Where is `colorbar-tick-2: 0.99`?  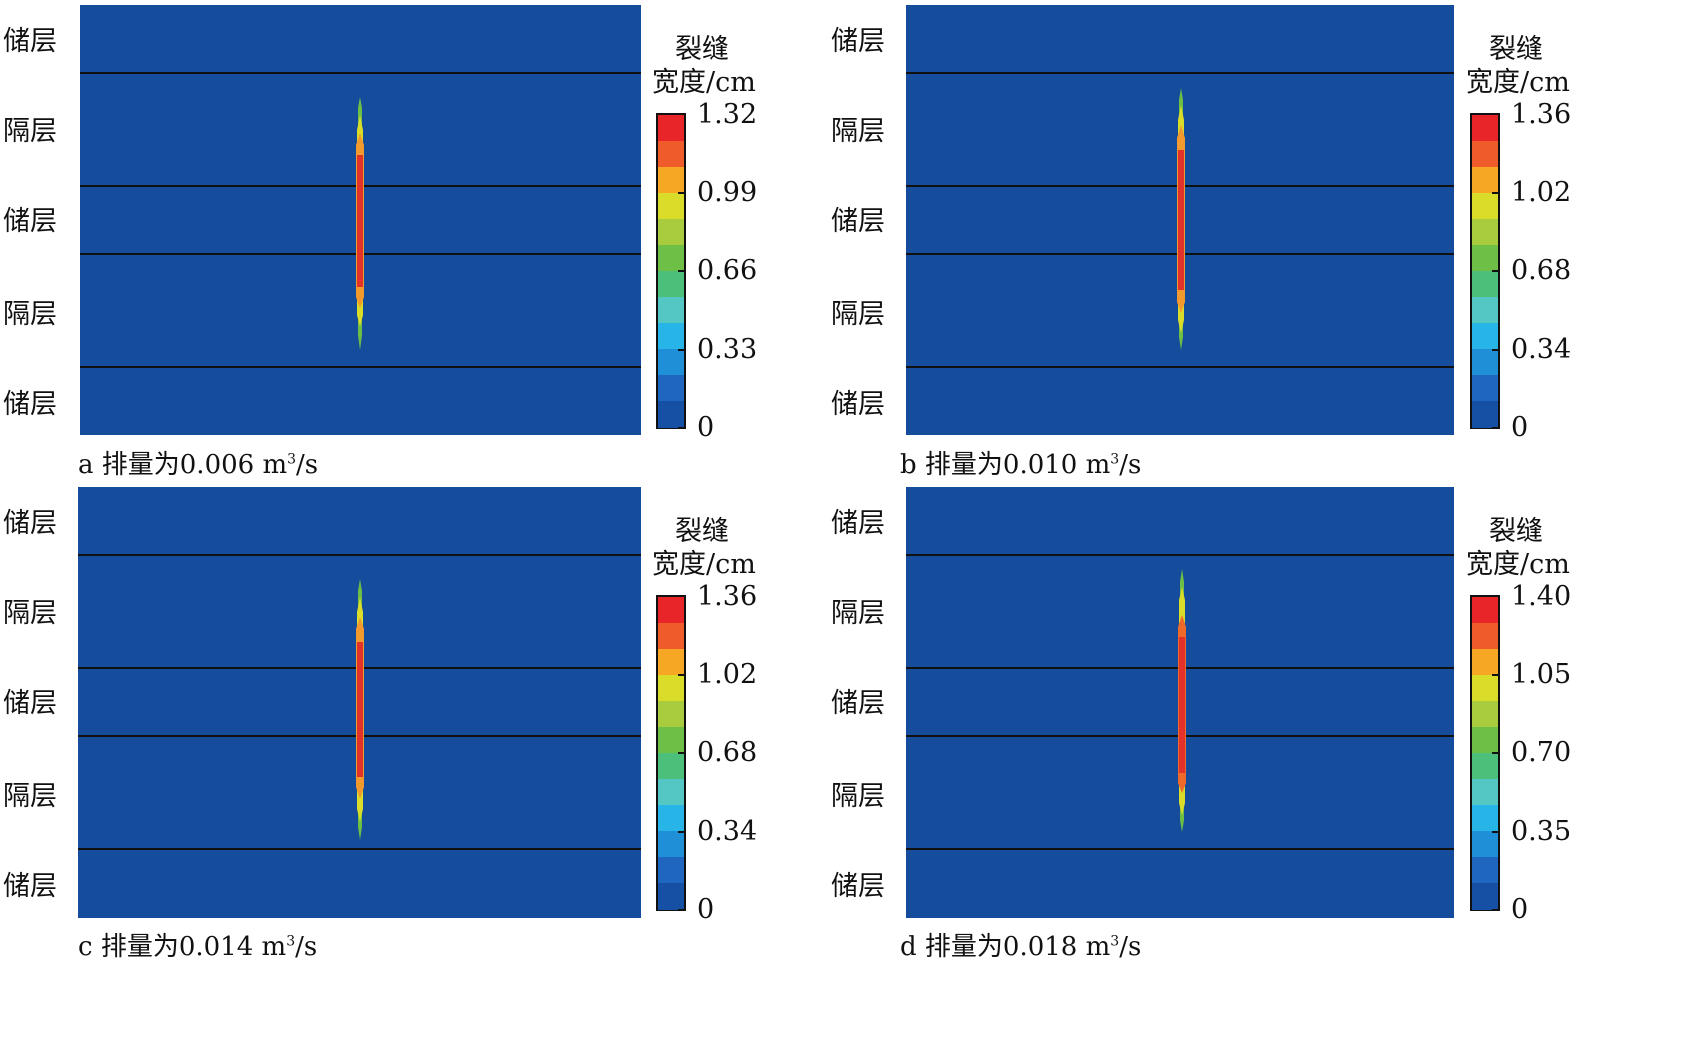 colorbar-tick-2: 0.99 is located at coordinates (727, 192).